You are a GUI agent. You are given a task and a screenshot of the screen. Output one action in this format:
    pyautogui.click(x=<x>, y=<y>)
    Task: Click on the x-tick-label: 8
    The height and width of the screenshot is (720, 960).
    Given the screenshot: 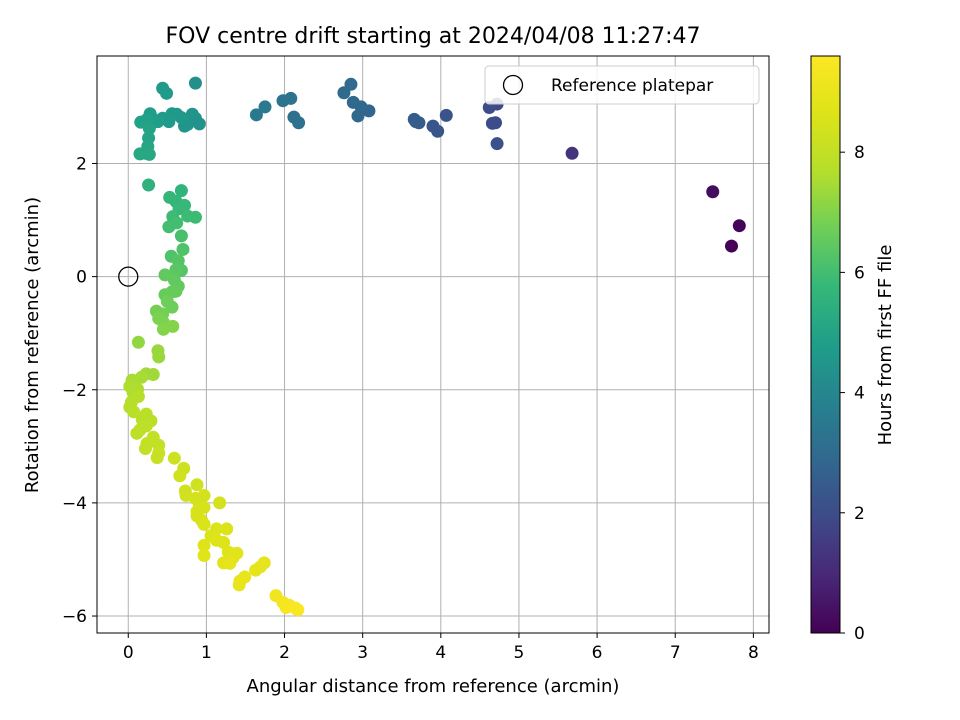 What is the action you would take?
    pyautogui.click(x=753, y=653)
    